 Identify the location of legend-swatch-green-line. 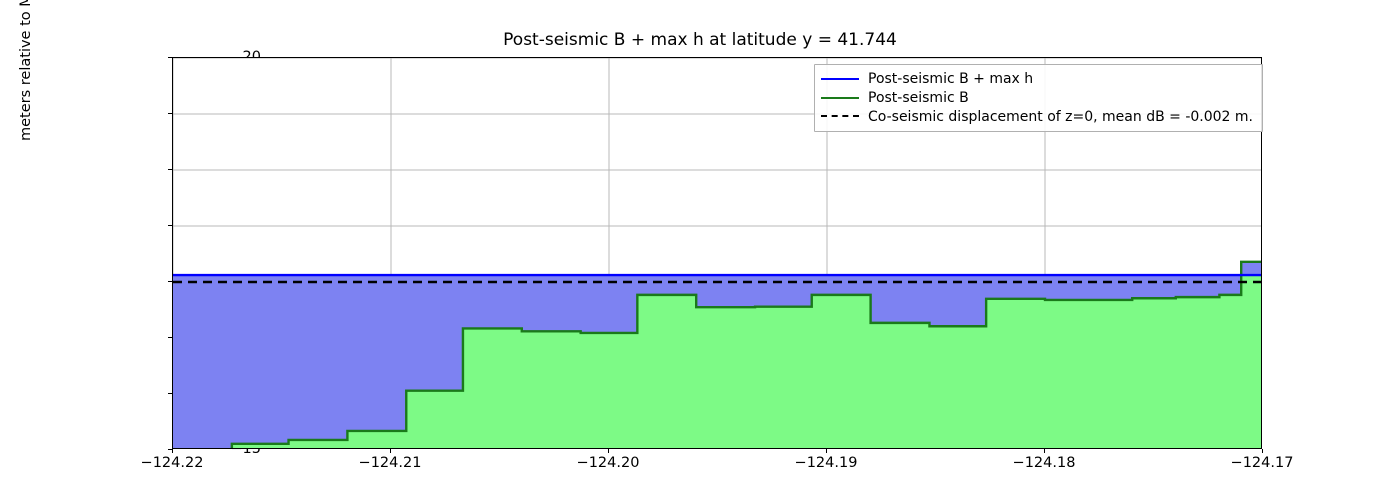
(840, 98).